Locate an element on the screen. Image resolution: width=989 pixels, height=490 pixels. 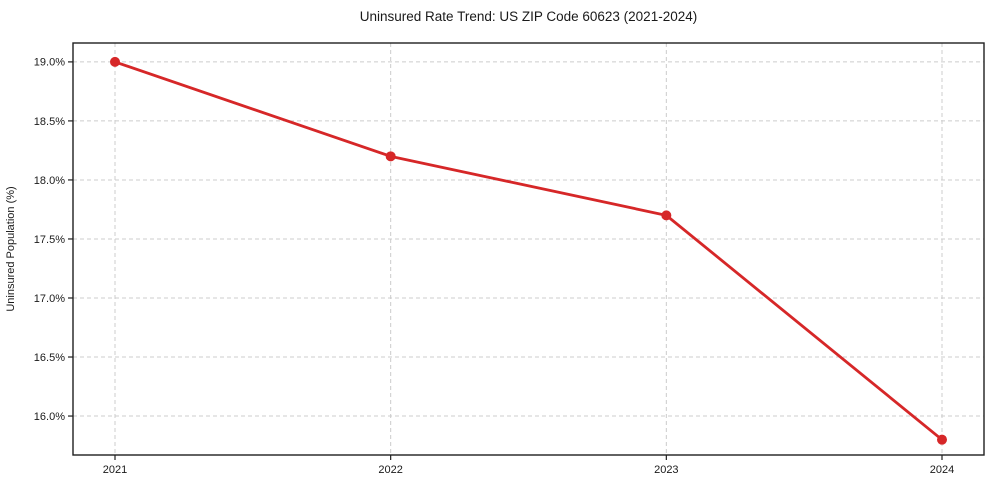
y-tick-label: 18.5% is located at coordinates (49, 122).